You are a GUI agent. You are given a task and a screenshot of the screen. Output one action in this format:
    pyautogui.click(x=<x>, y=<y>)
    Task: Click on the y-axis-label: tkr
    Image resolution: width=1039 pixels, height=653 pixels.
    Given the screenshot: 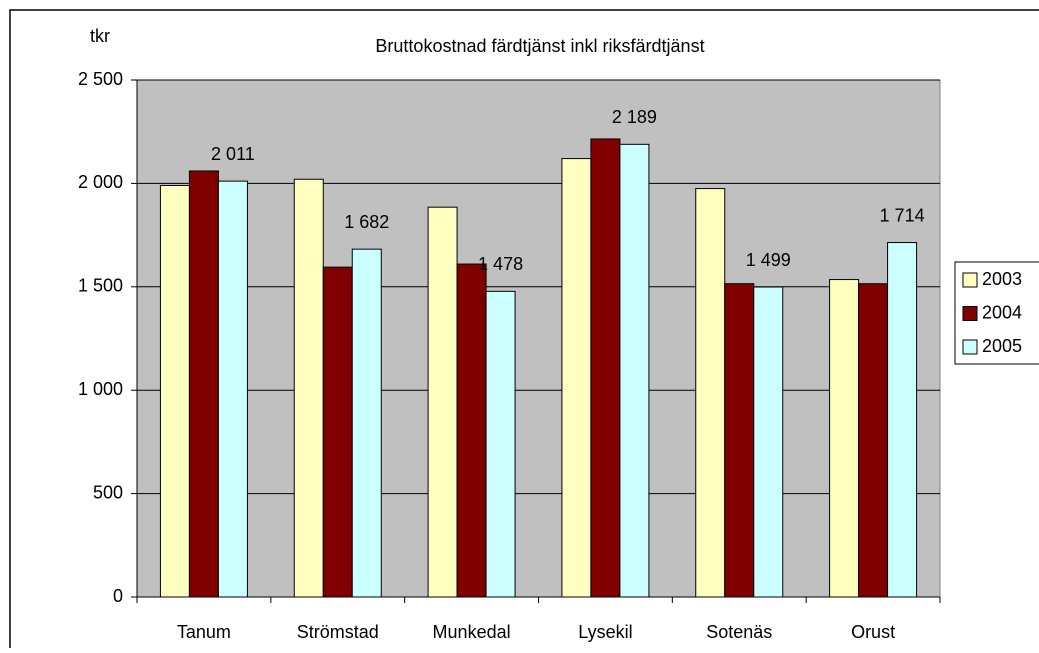 What is the action you would take?
    pyautogui.click(x=100, y=36)
    